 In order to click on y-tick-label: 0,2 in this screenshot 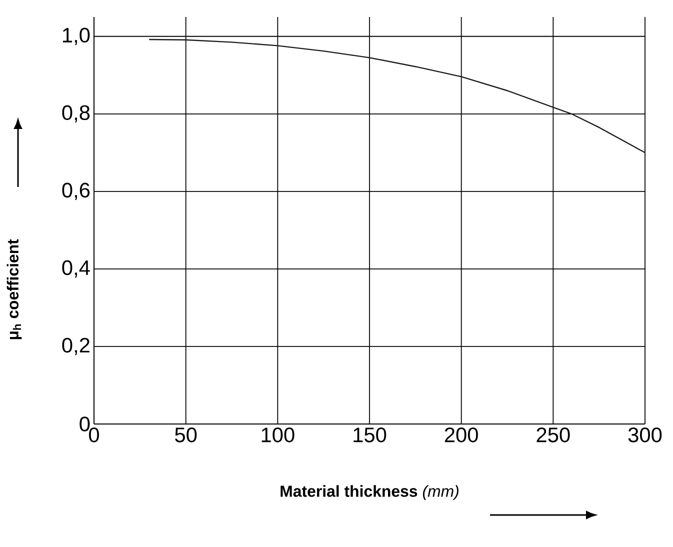, I will do `click(76, 347)`.